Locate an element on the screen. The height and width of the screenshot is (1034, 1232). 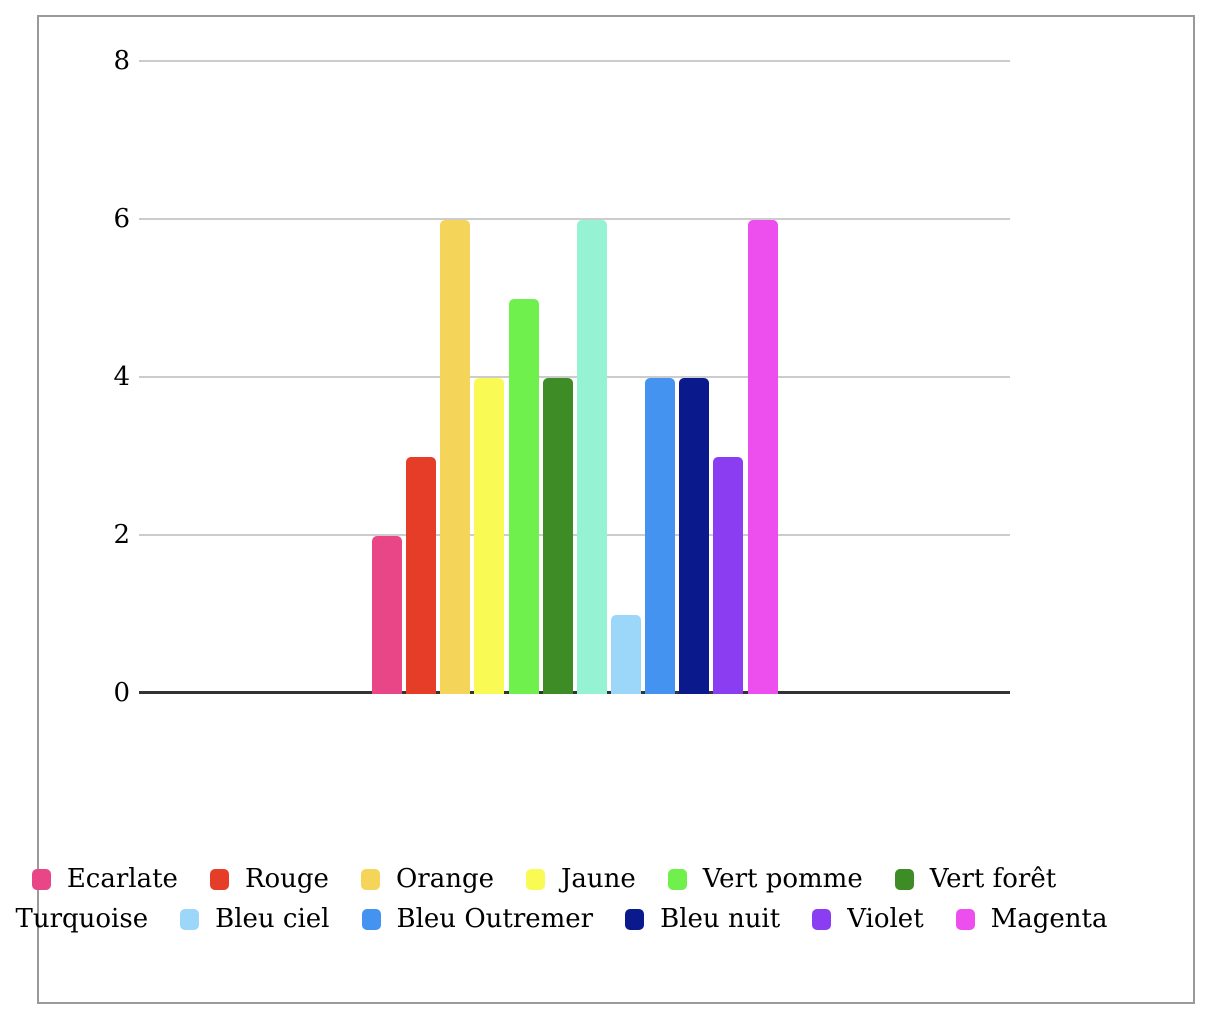
legend-label: Vert forêt is located at coordinates (993, 879).